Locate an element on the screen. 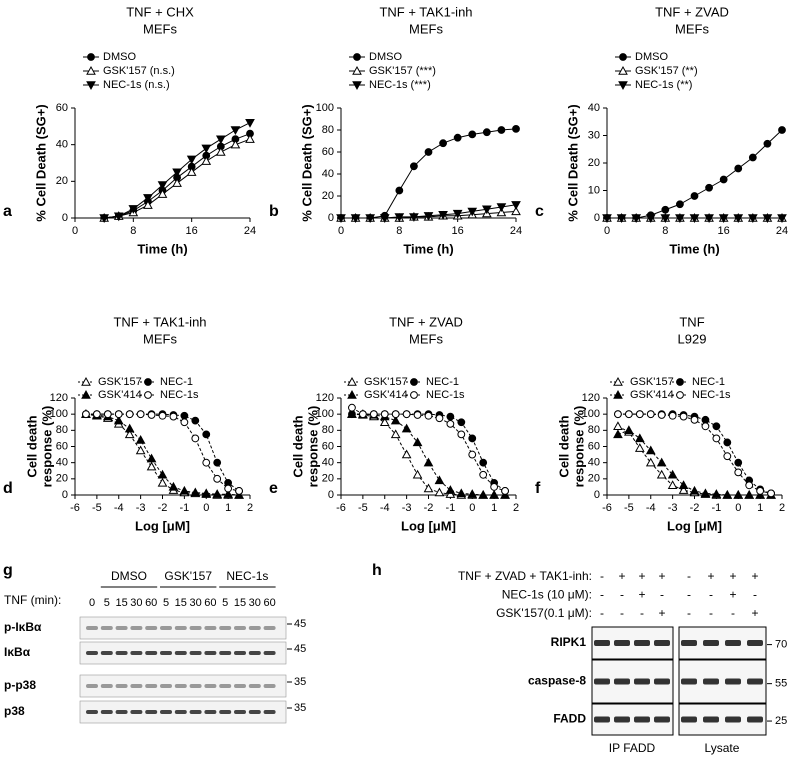 Image resolution: width=795 pixels, height=760 pixels. y-tick-label: 20 is located at coordinates (62, 479).